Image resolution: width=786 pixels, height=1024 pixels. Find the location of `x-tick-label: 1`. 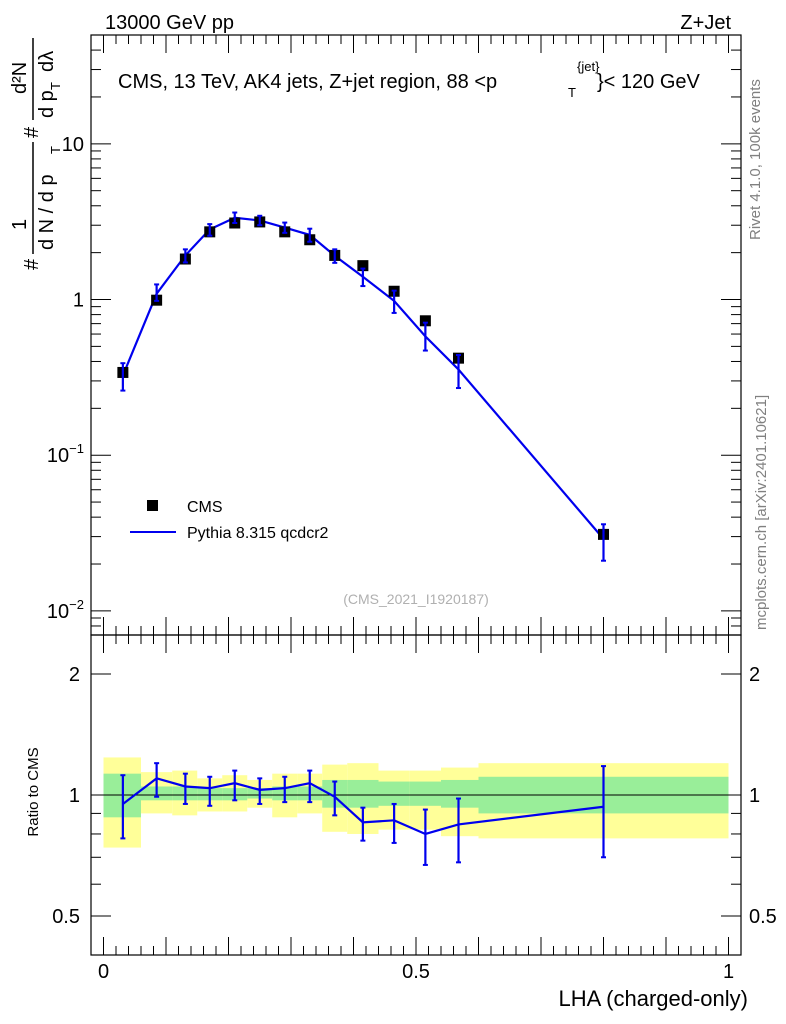

x-tick-label: 1 is located at coordinates (728, 972).